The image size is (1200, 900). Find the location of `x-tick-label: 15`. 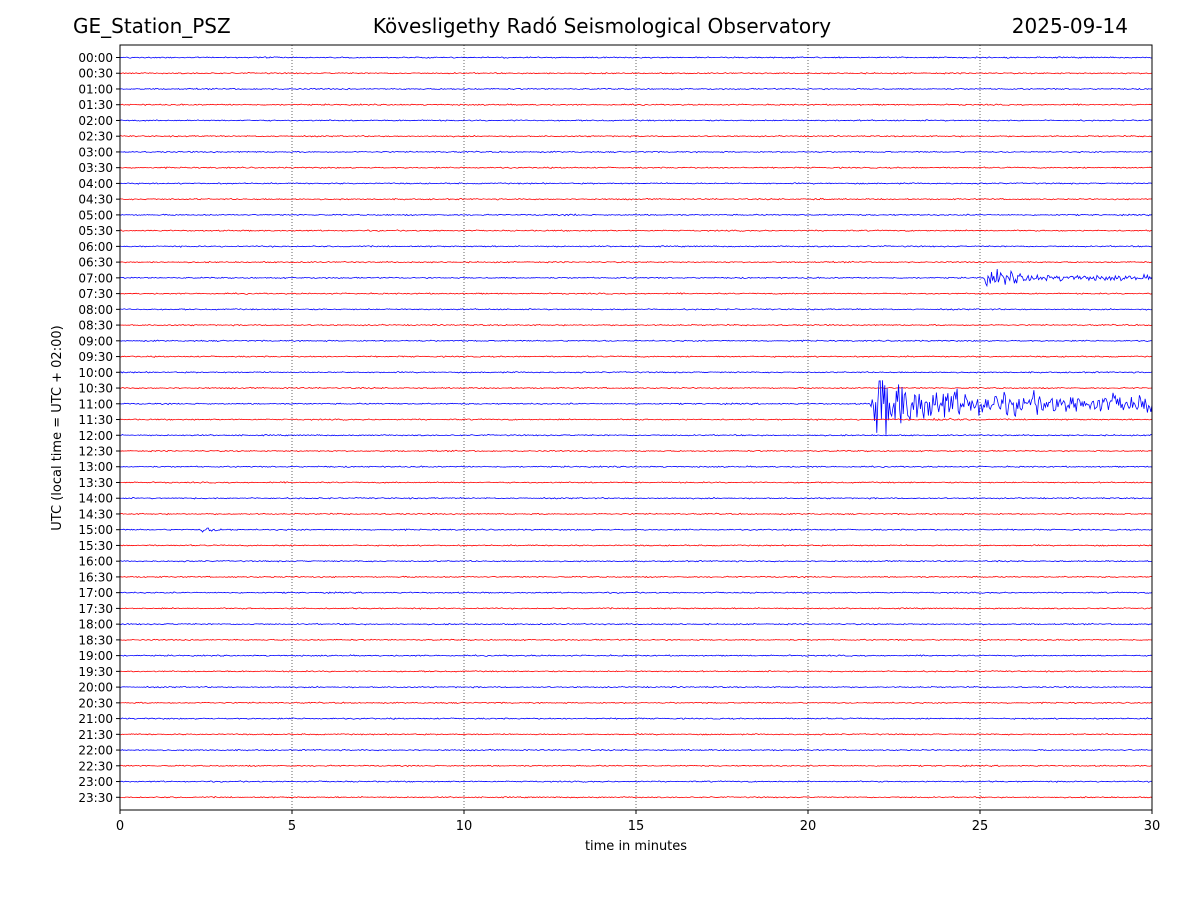

x-tick-label: 15 is located at coordinates (636, 826).